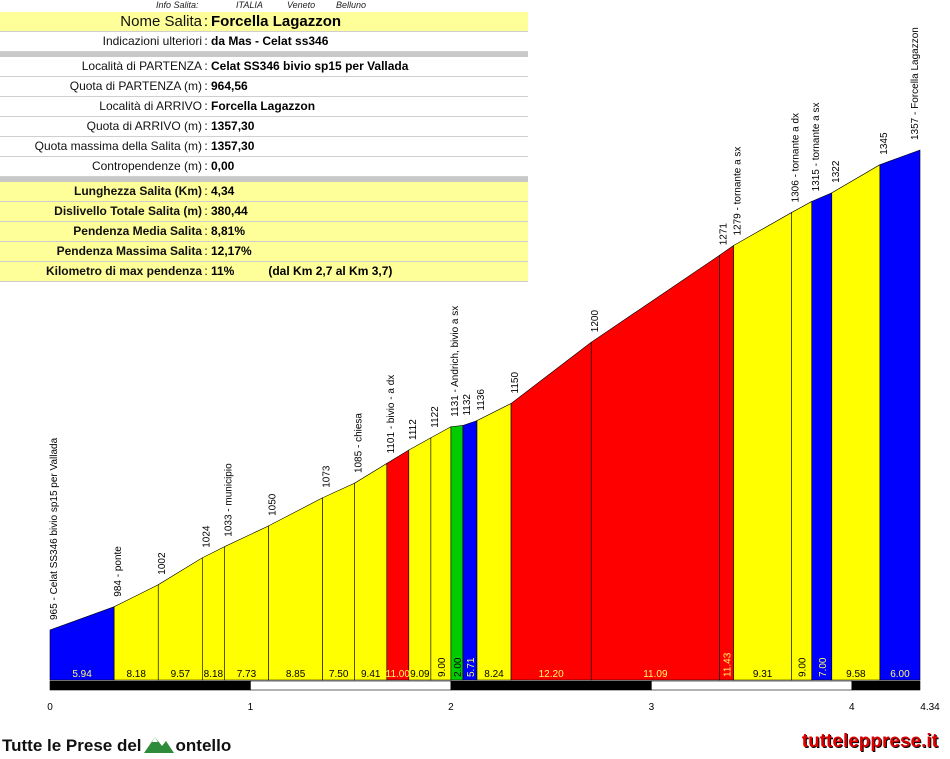 Image resolution: width=950 pixels, height=759 pixels. Describe the element at coordinates (54, 528) in the screenshot. I see `altitude-label: 965 - Celat SS346 bivio sp15 per Vallada` at that location.